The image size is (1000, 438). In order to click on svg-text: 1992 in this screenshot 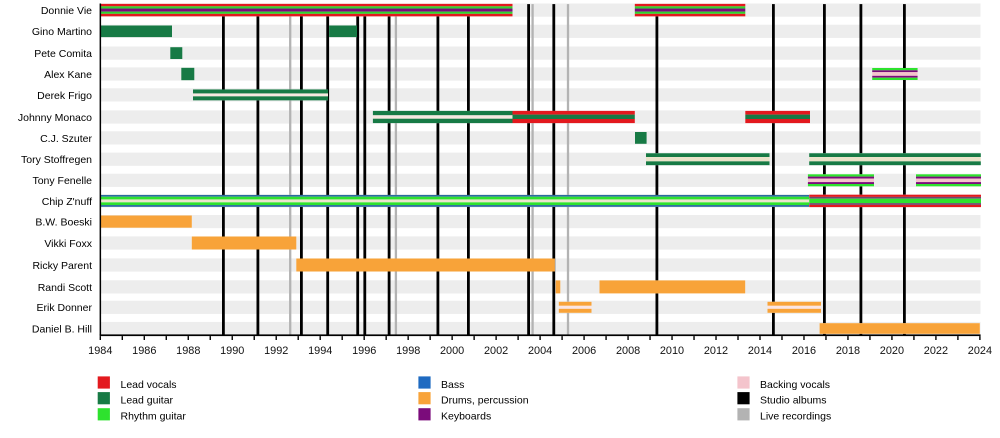, I will do `click(276, 351)`.